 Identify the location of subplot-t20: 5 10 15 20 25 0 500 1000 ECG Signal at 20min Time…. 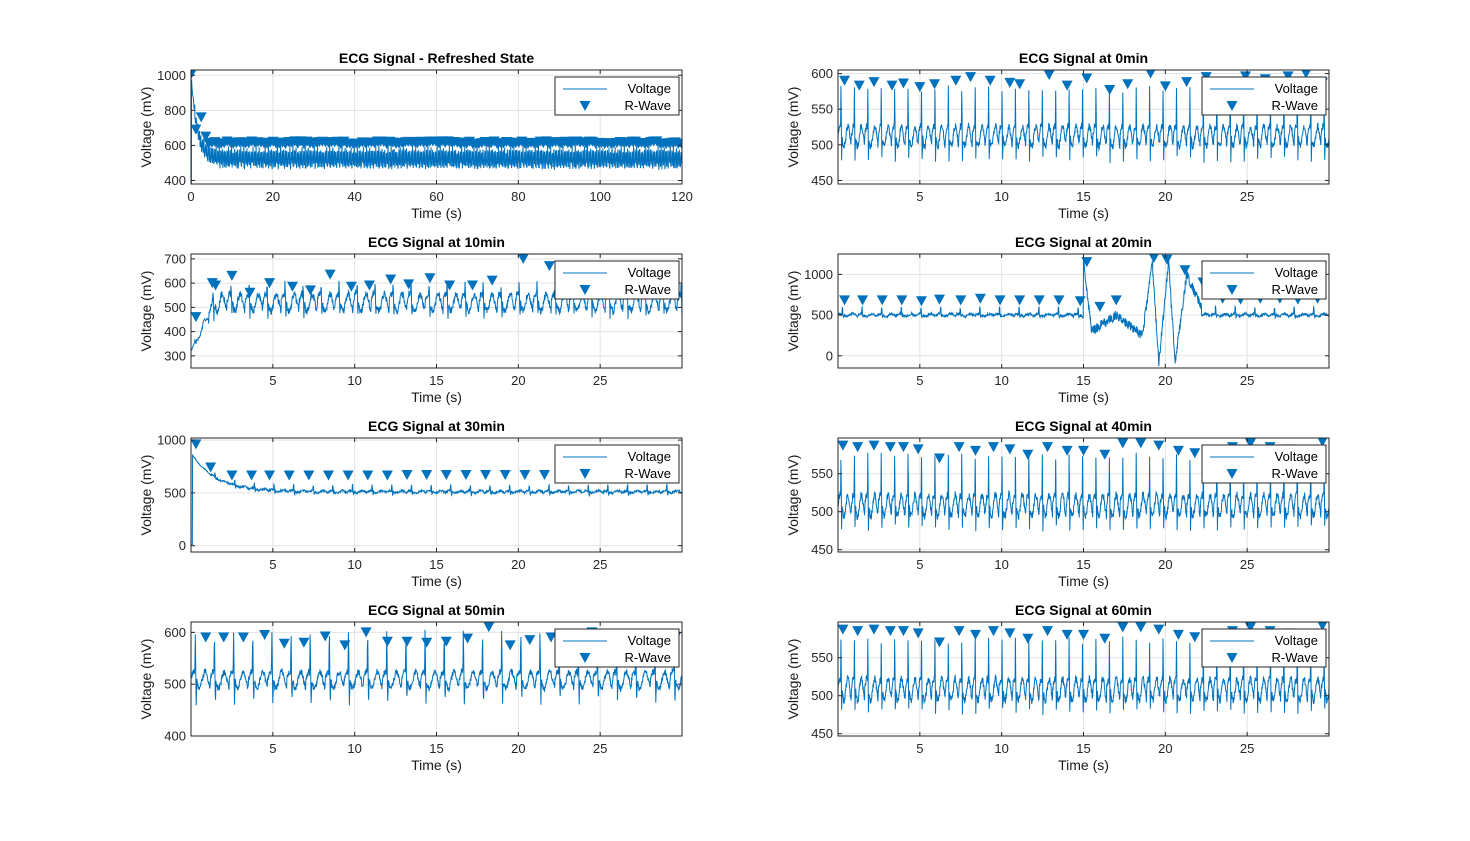
(1057, 319).